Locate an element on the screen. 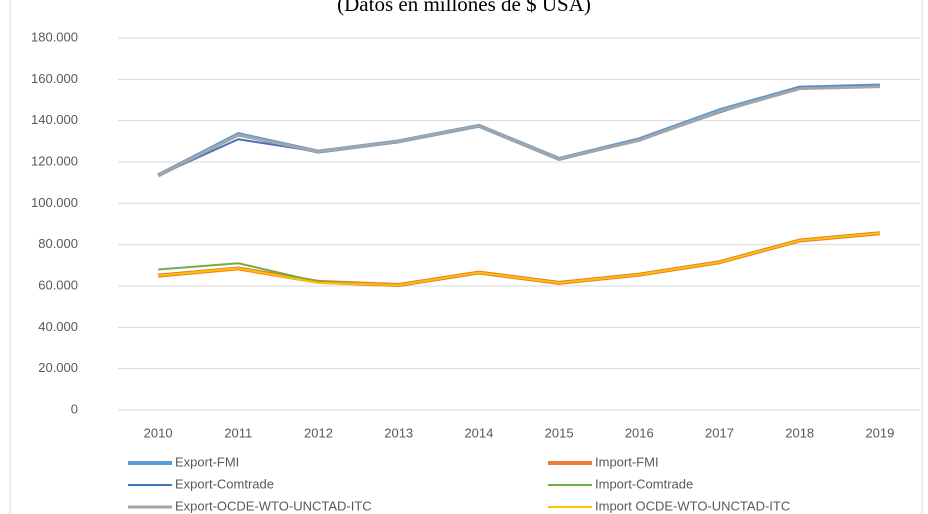 This screenshot has width=928, height=514. y-tick-label: 40.000 is located at coordinates (58, 326).